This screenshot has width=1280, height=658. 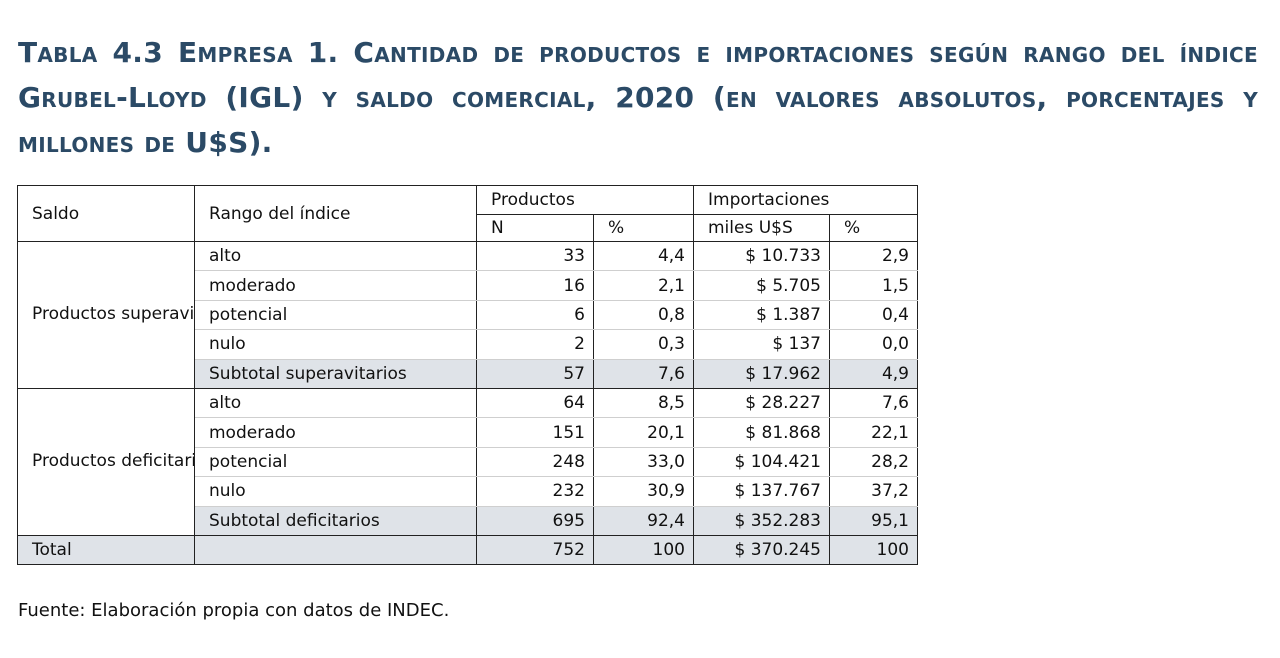 I want to click on total-n: 752, so click(x=535, y=549).